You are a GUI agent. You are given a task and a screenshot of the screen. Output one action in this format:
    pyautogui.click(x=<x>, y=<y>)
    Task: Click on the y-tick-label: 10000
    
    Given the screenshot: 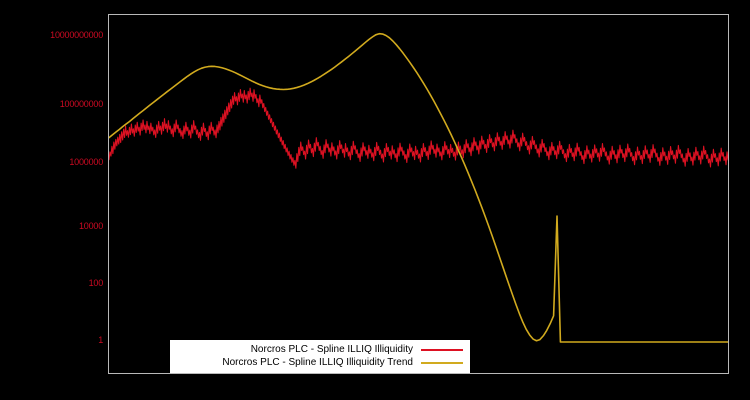 What is the action you would take?
    pyautogui.click(x=90, y=226)
    